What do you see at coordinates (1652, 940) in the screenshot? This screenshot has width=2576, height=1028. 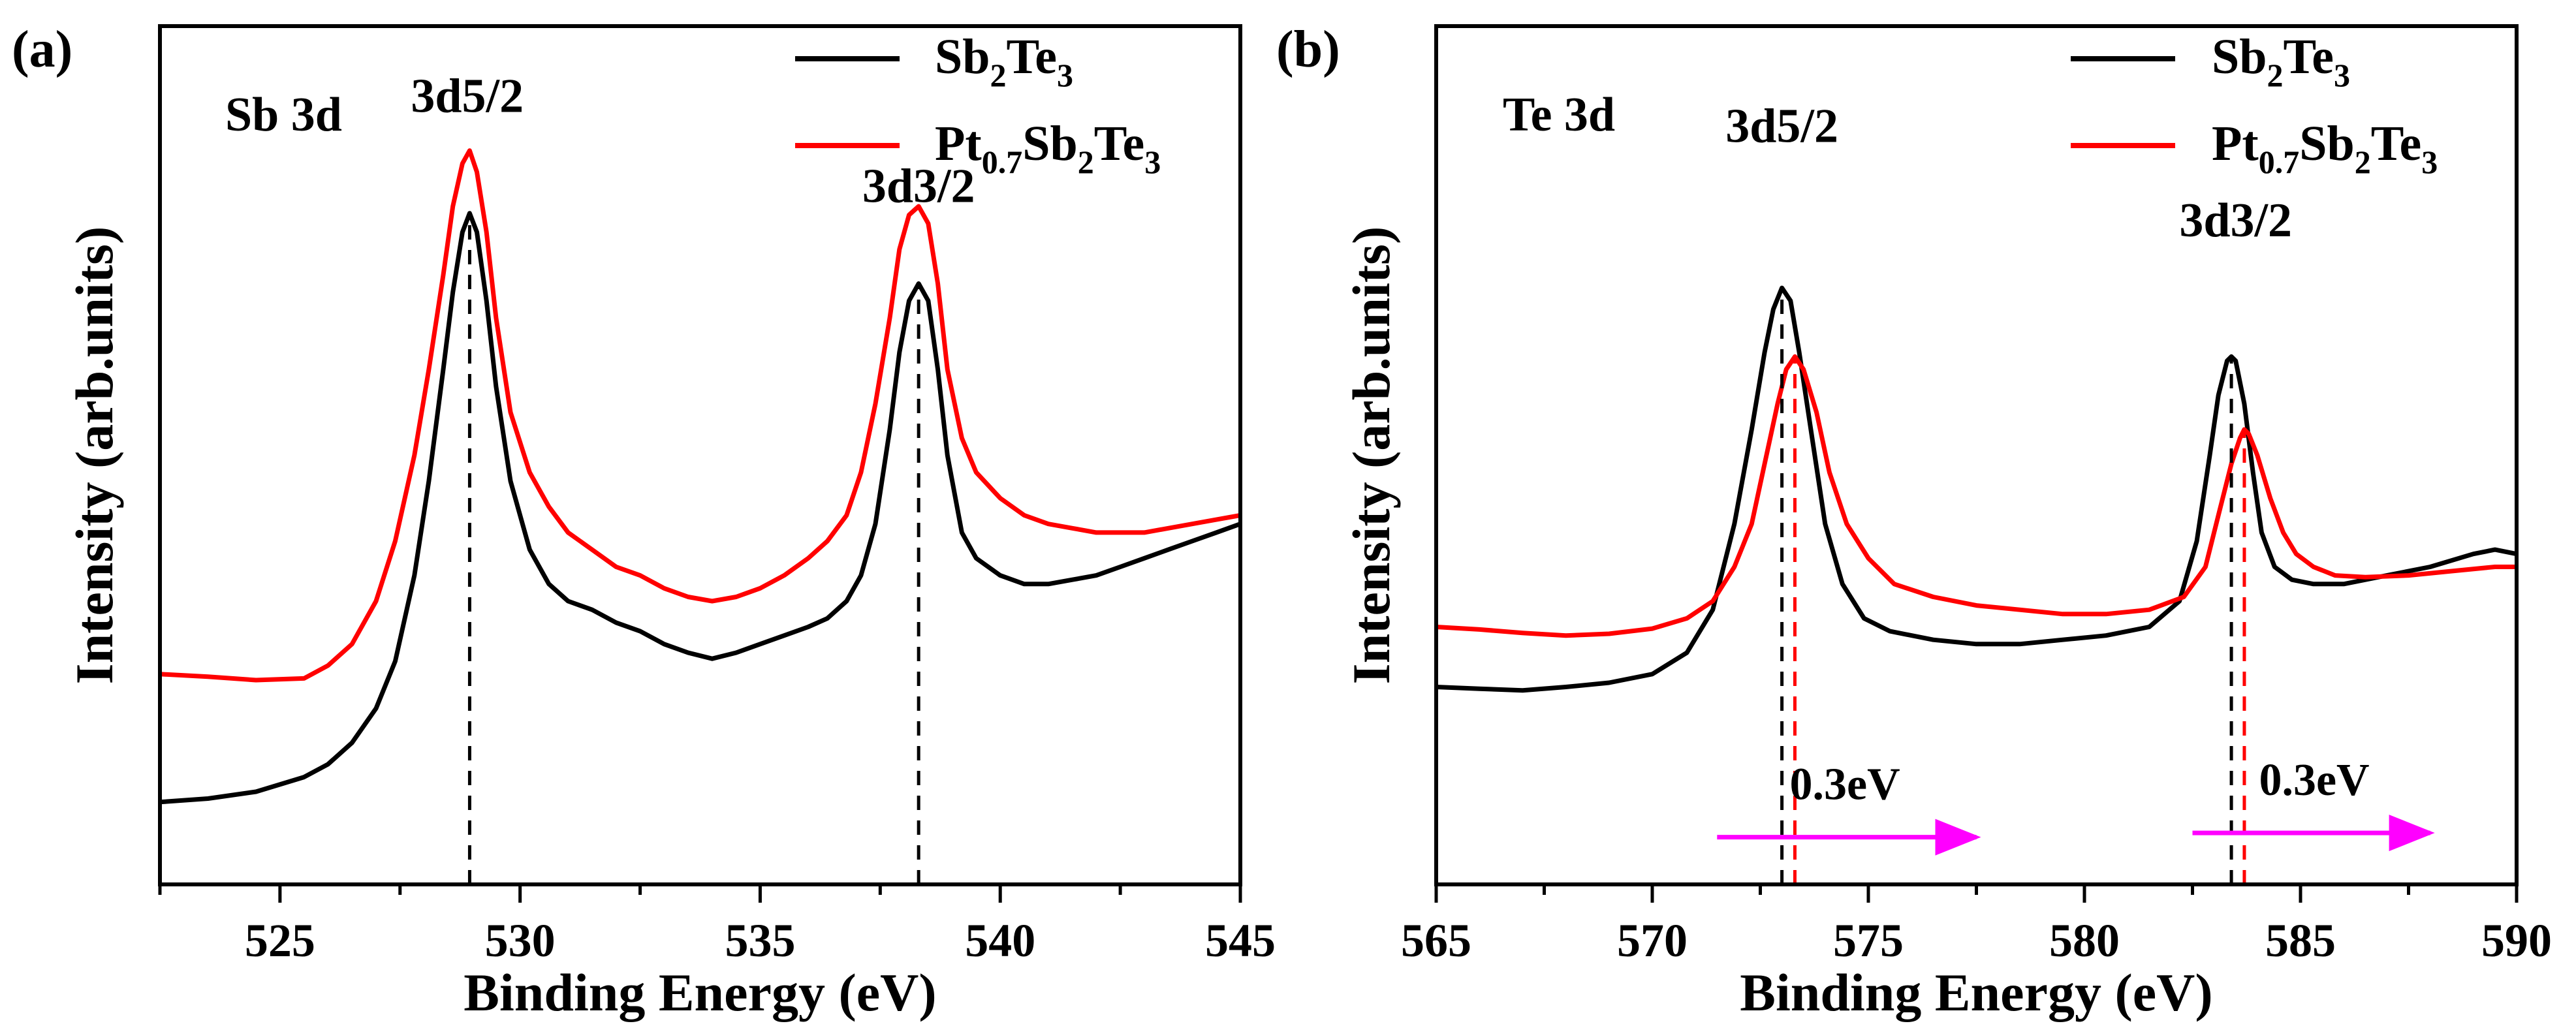 I see `x-tick-label: 570` at bounding box center [1652, 940].